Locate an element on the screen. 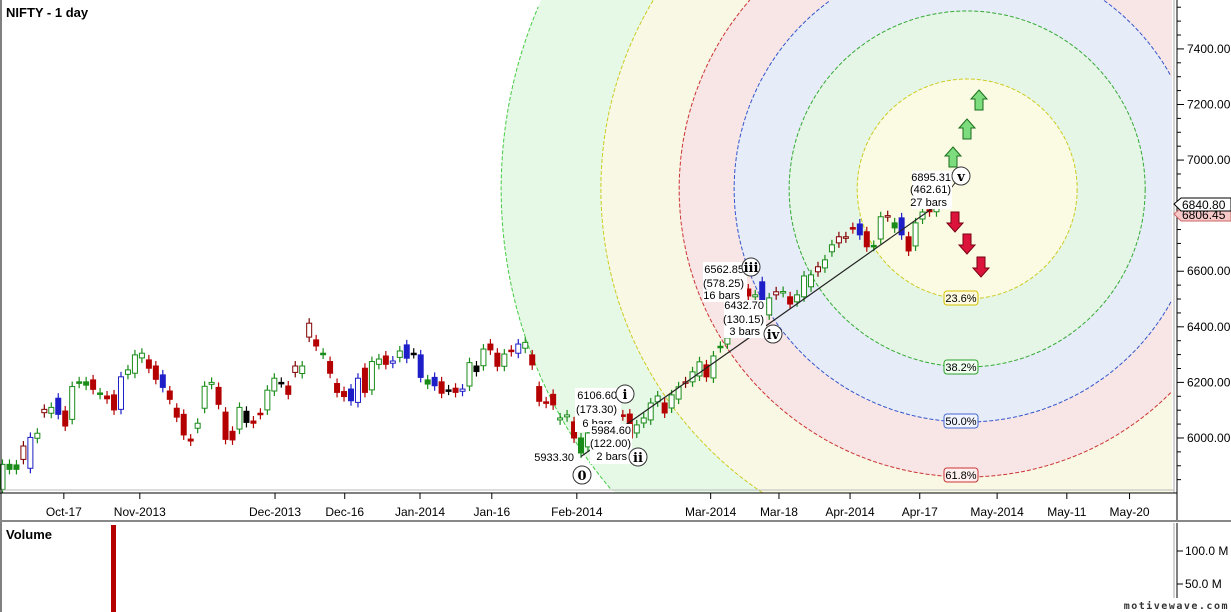 This screenshot has height=612, width=1231. wave-ii-label: 5984.60 (122.00) 2 bars ii is located at coordinates (619, 445).